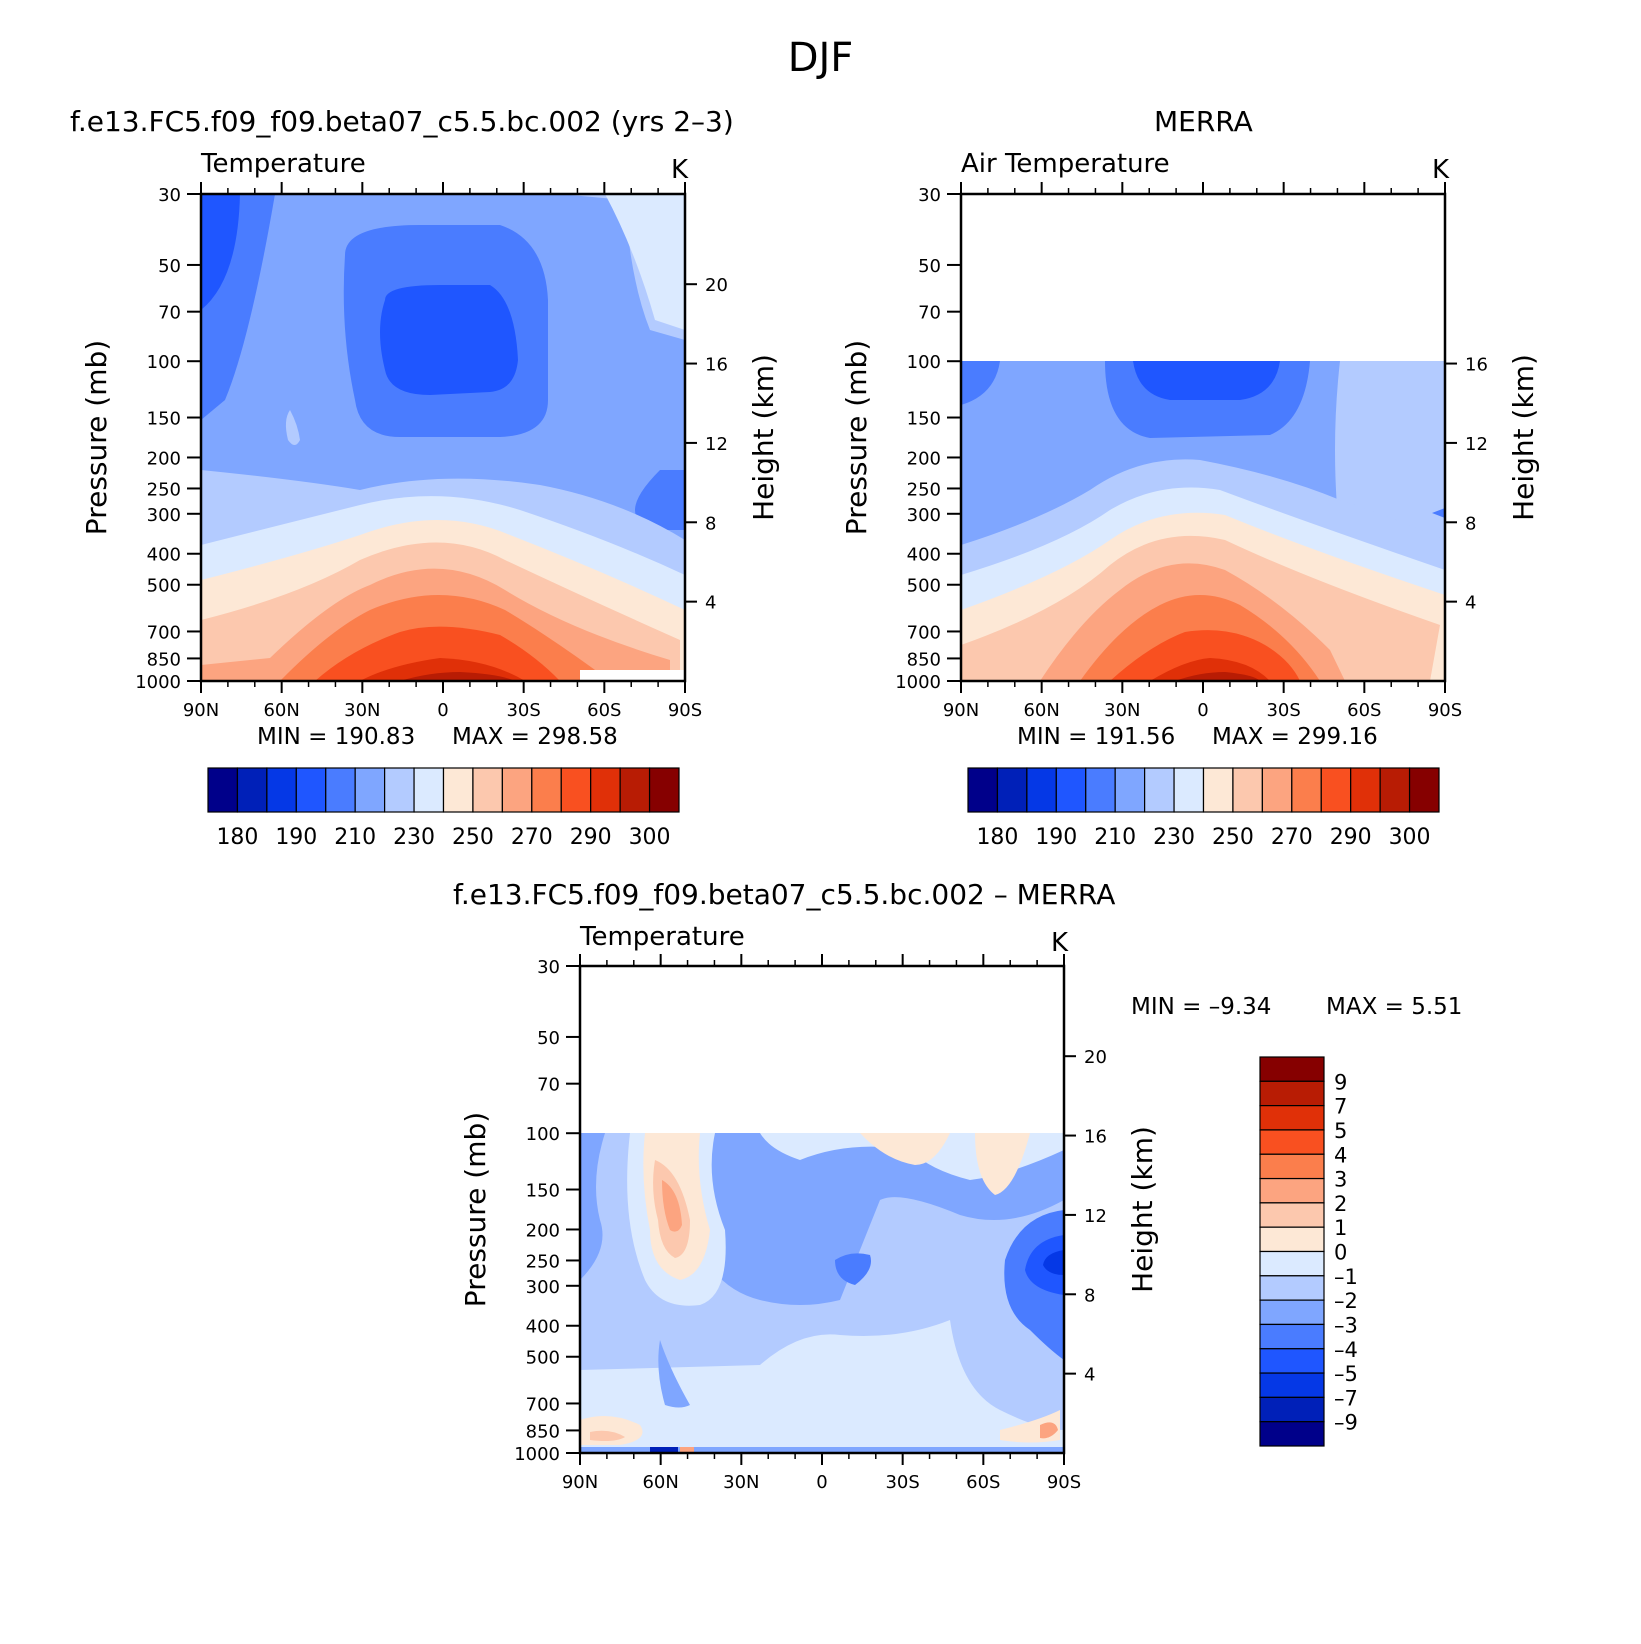 The image size is (1641, 1644). Describe the element at coordinates (1056, 837) in the screenshot. I see `colorbar-label: 190` at that location.